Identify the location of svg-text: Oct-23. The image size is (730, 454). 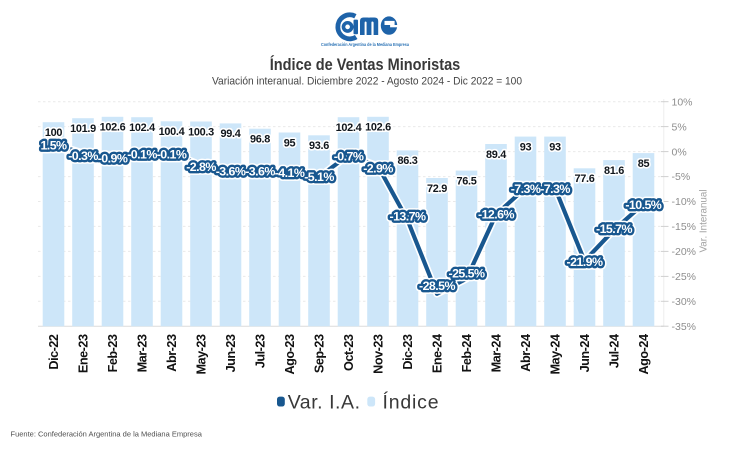
(349, 352).